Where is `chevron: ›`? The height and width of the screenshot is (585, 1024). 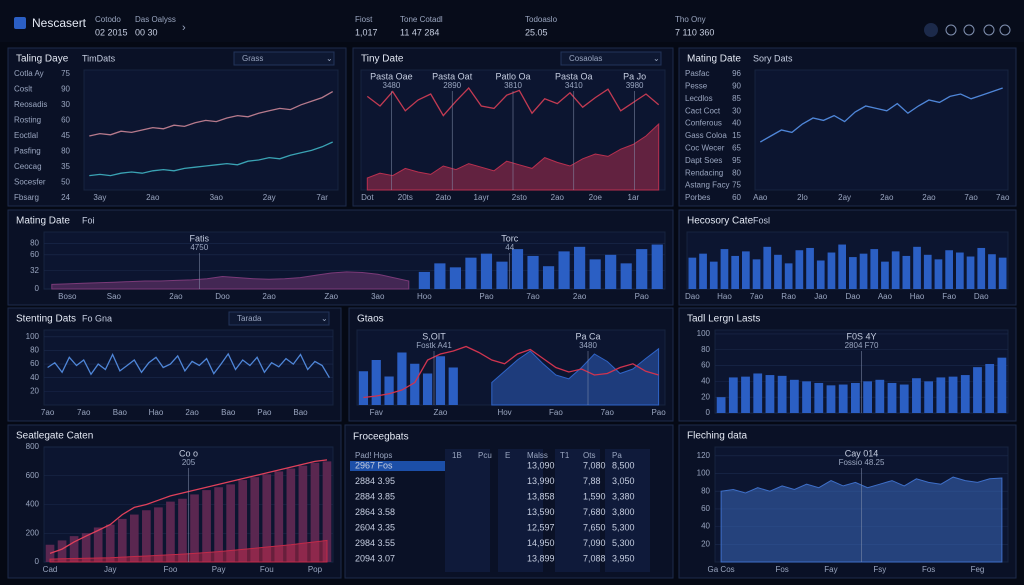
chevron: › is located at coordinates (184, 28).